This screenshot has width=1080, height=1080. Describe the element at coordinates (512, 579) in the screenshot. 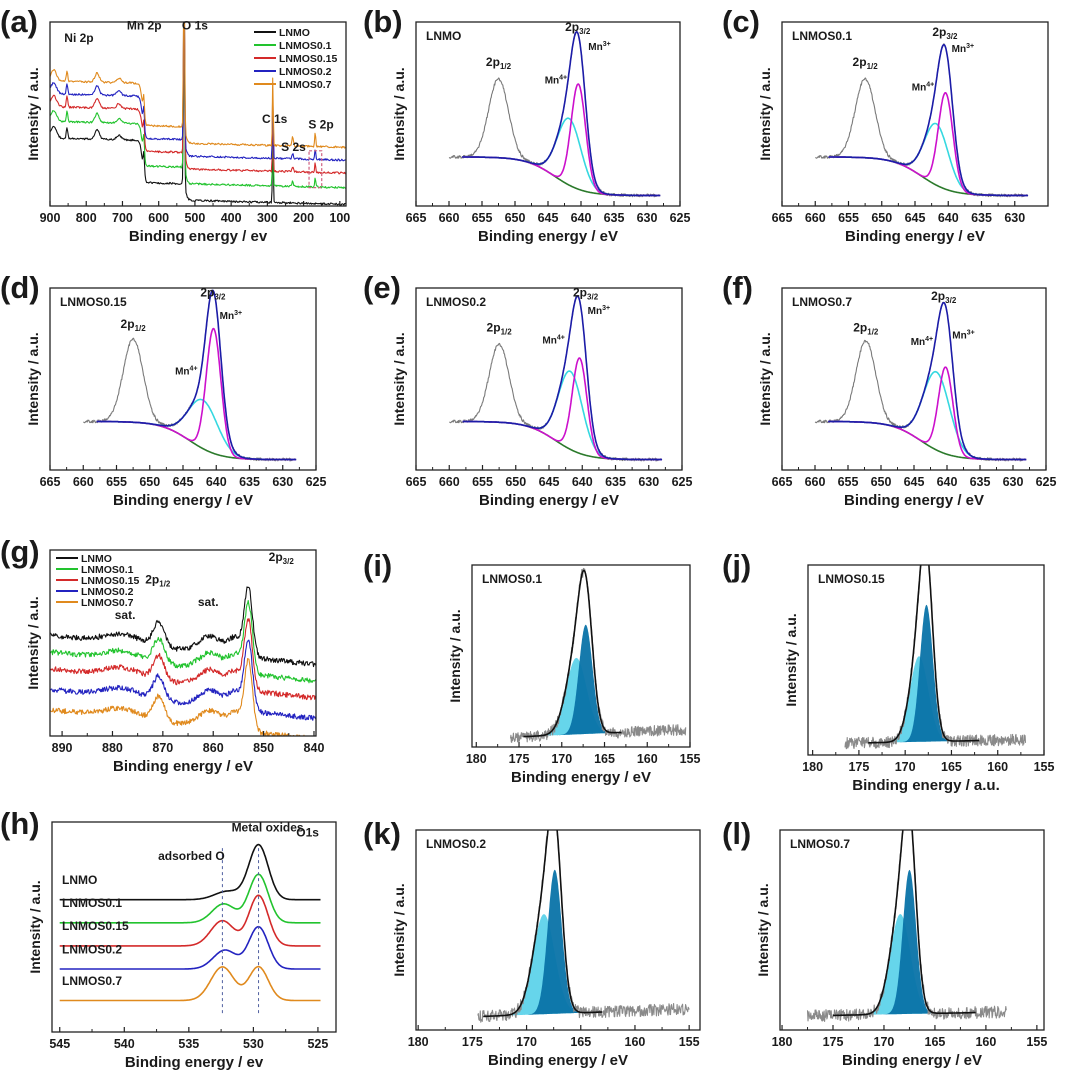

I see `panel-title: LNMOS0.1` at that location.